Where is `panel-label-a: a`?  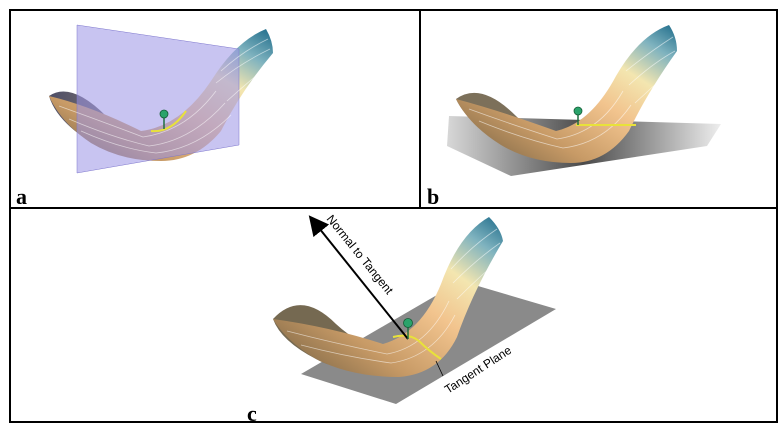 panel-label-a: a is located at coordinates (21, 196).